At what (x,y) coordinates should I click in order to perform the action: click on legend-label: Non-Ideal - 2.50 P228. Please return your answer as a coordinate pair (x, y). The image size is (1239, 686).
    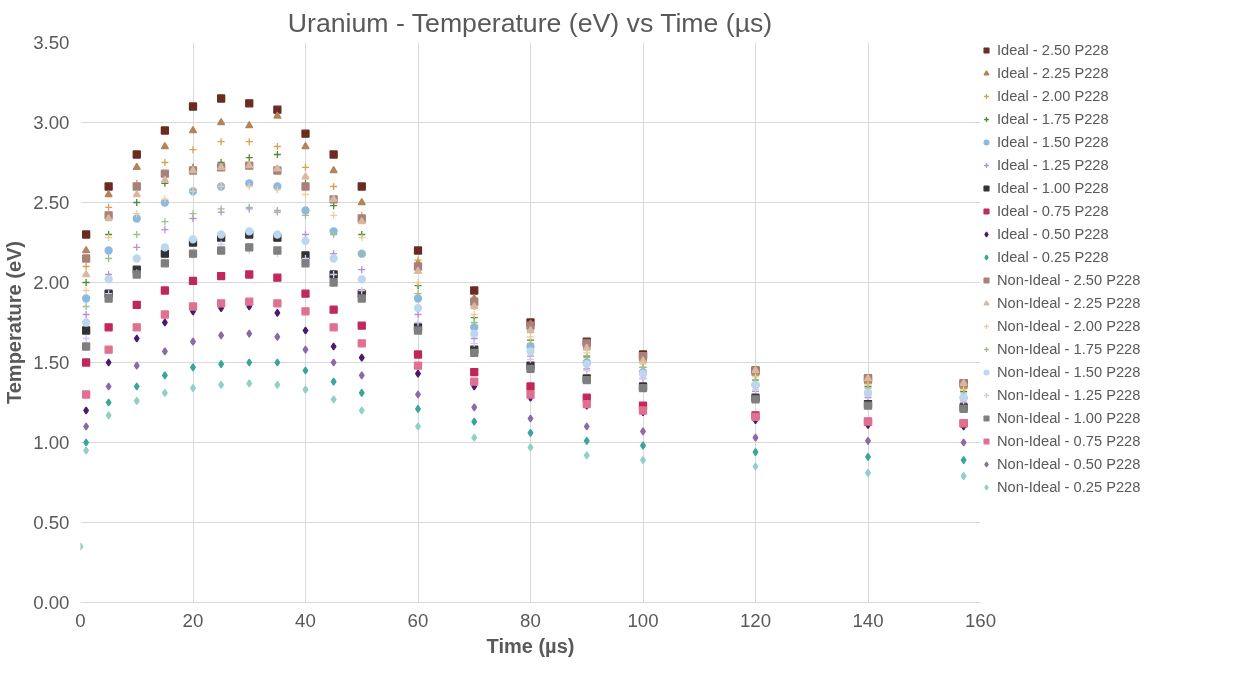
    Looking at the image, I should click on (1069, 280).